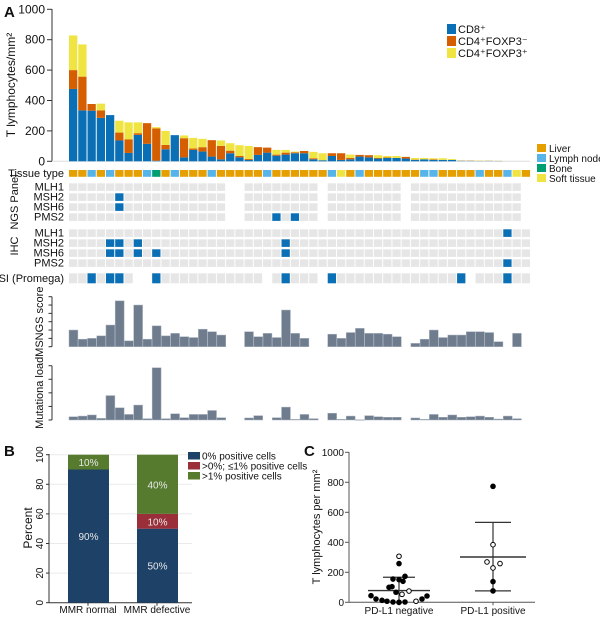 The width and height of the screenshot is (600, 622). What do you see at coordinates (341, 173) in the screenshot?
I see `tissue-cell-soft-tissue` at bounding box center [341, 173].